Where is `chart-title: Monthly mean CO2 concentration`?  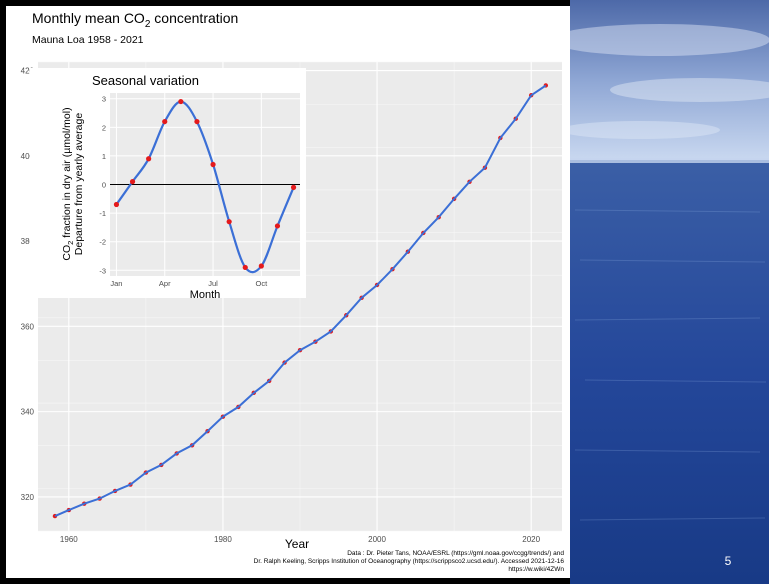
chart-title: Monthly mean CO2 concentration is located at coordinates (135, 20).